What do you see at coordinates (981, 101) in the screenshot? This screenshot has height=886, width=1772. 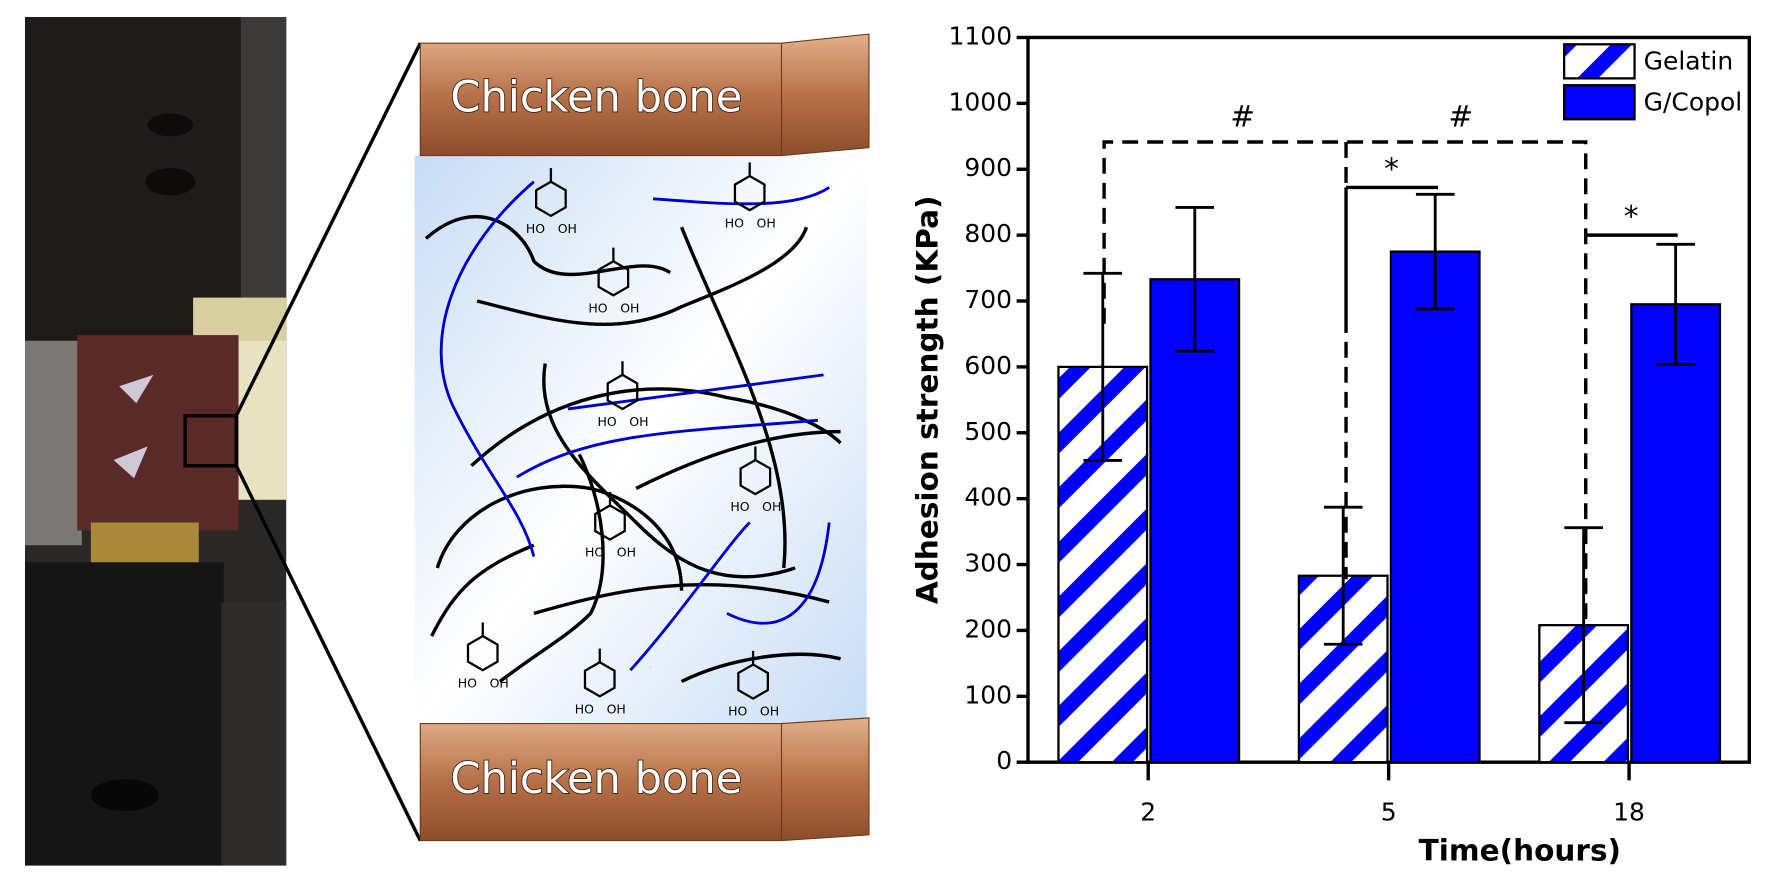 I see `y-tick-label: 1000` at bounding box center [981, 101].